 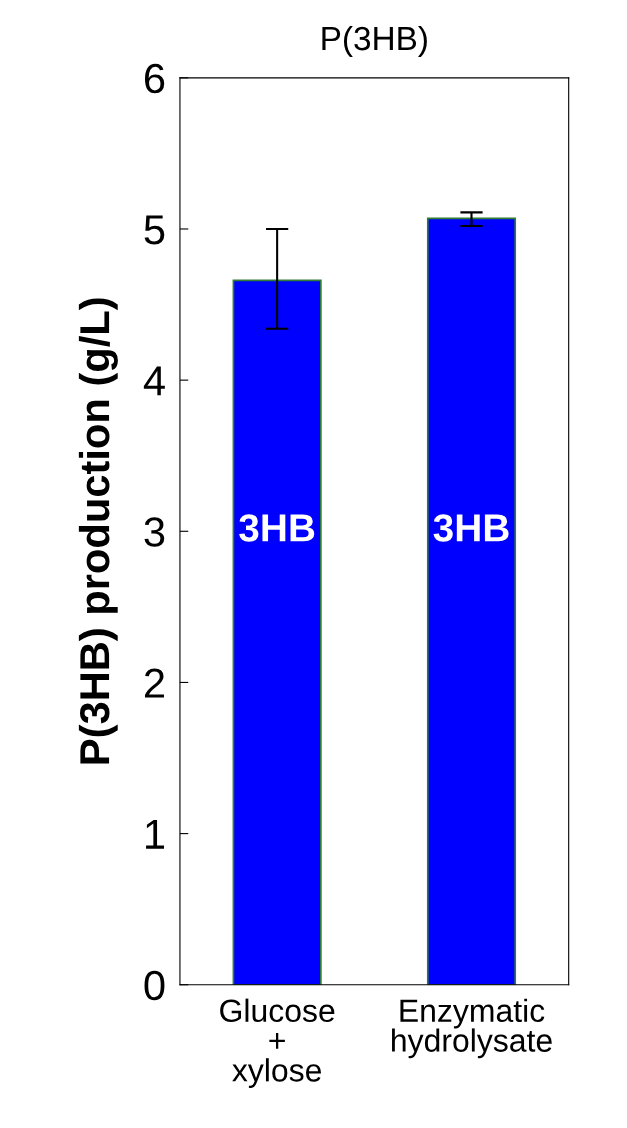 What do you see at coordinates (154, 230) in the screenshot?
I see `y-tick-label: 5` at bounding box center [154, 230].